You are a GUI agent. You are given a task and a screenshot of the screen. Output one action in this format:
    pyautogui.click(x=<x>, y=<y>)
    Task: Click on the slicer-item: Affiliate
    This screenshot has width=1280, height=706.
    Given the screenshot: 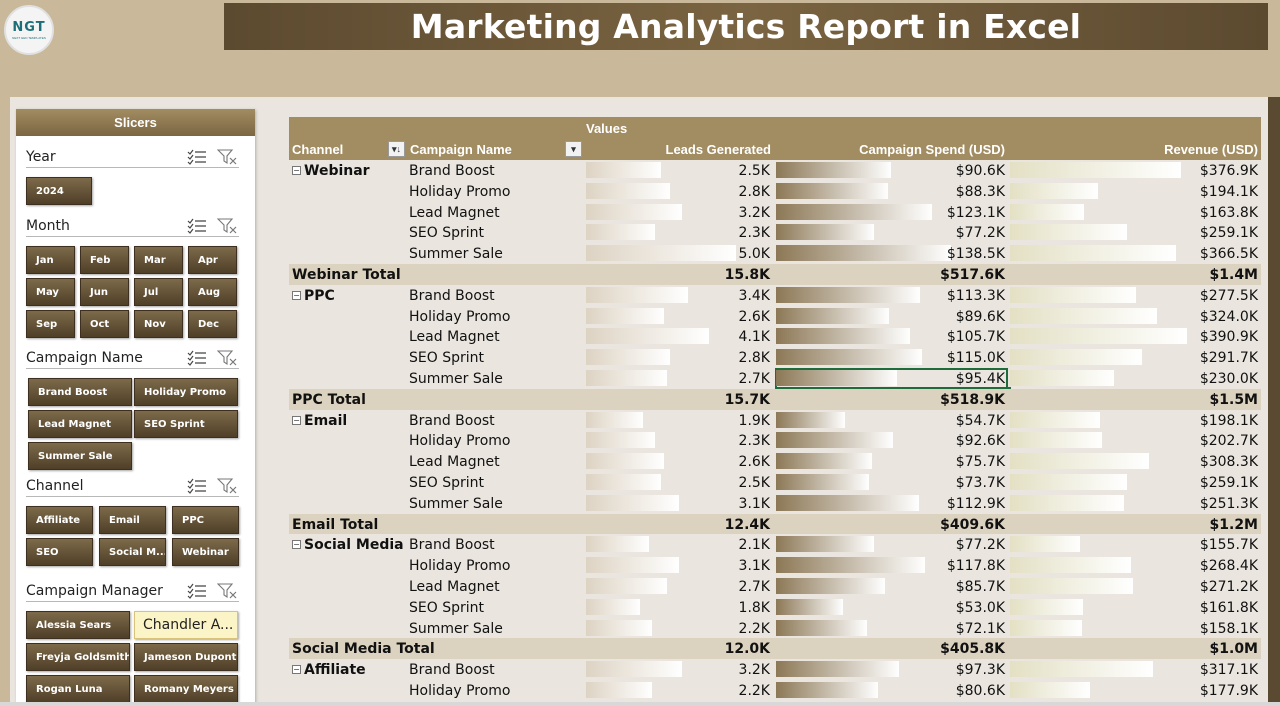 What is the action you would take?
    pyautogui.click(x=59, y=520)
    